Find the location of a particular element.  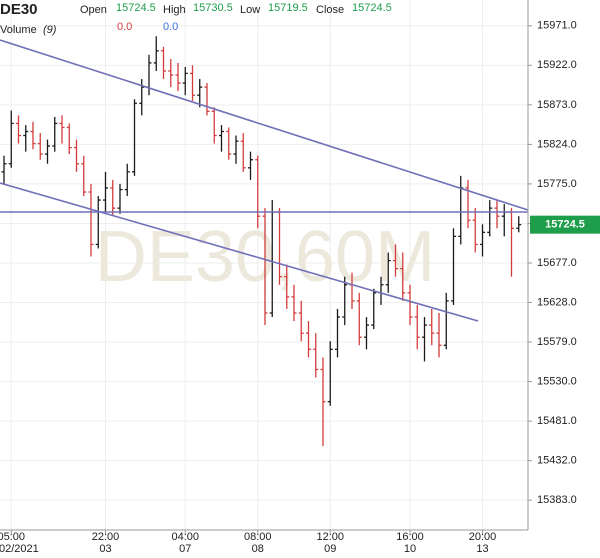

y-tick-label: 15775.0 is located at coordinates (557, 184).